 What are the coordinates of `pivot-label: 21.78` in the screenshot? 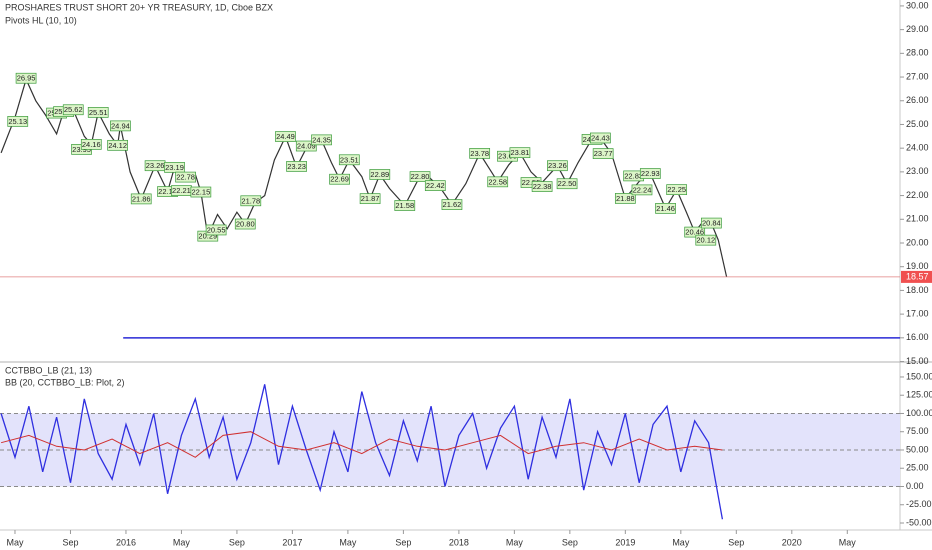 It's located at (250, 200).